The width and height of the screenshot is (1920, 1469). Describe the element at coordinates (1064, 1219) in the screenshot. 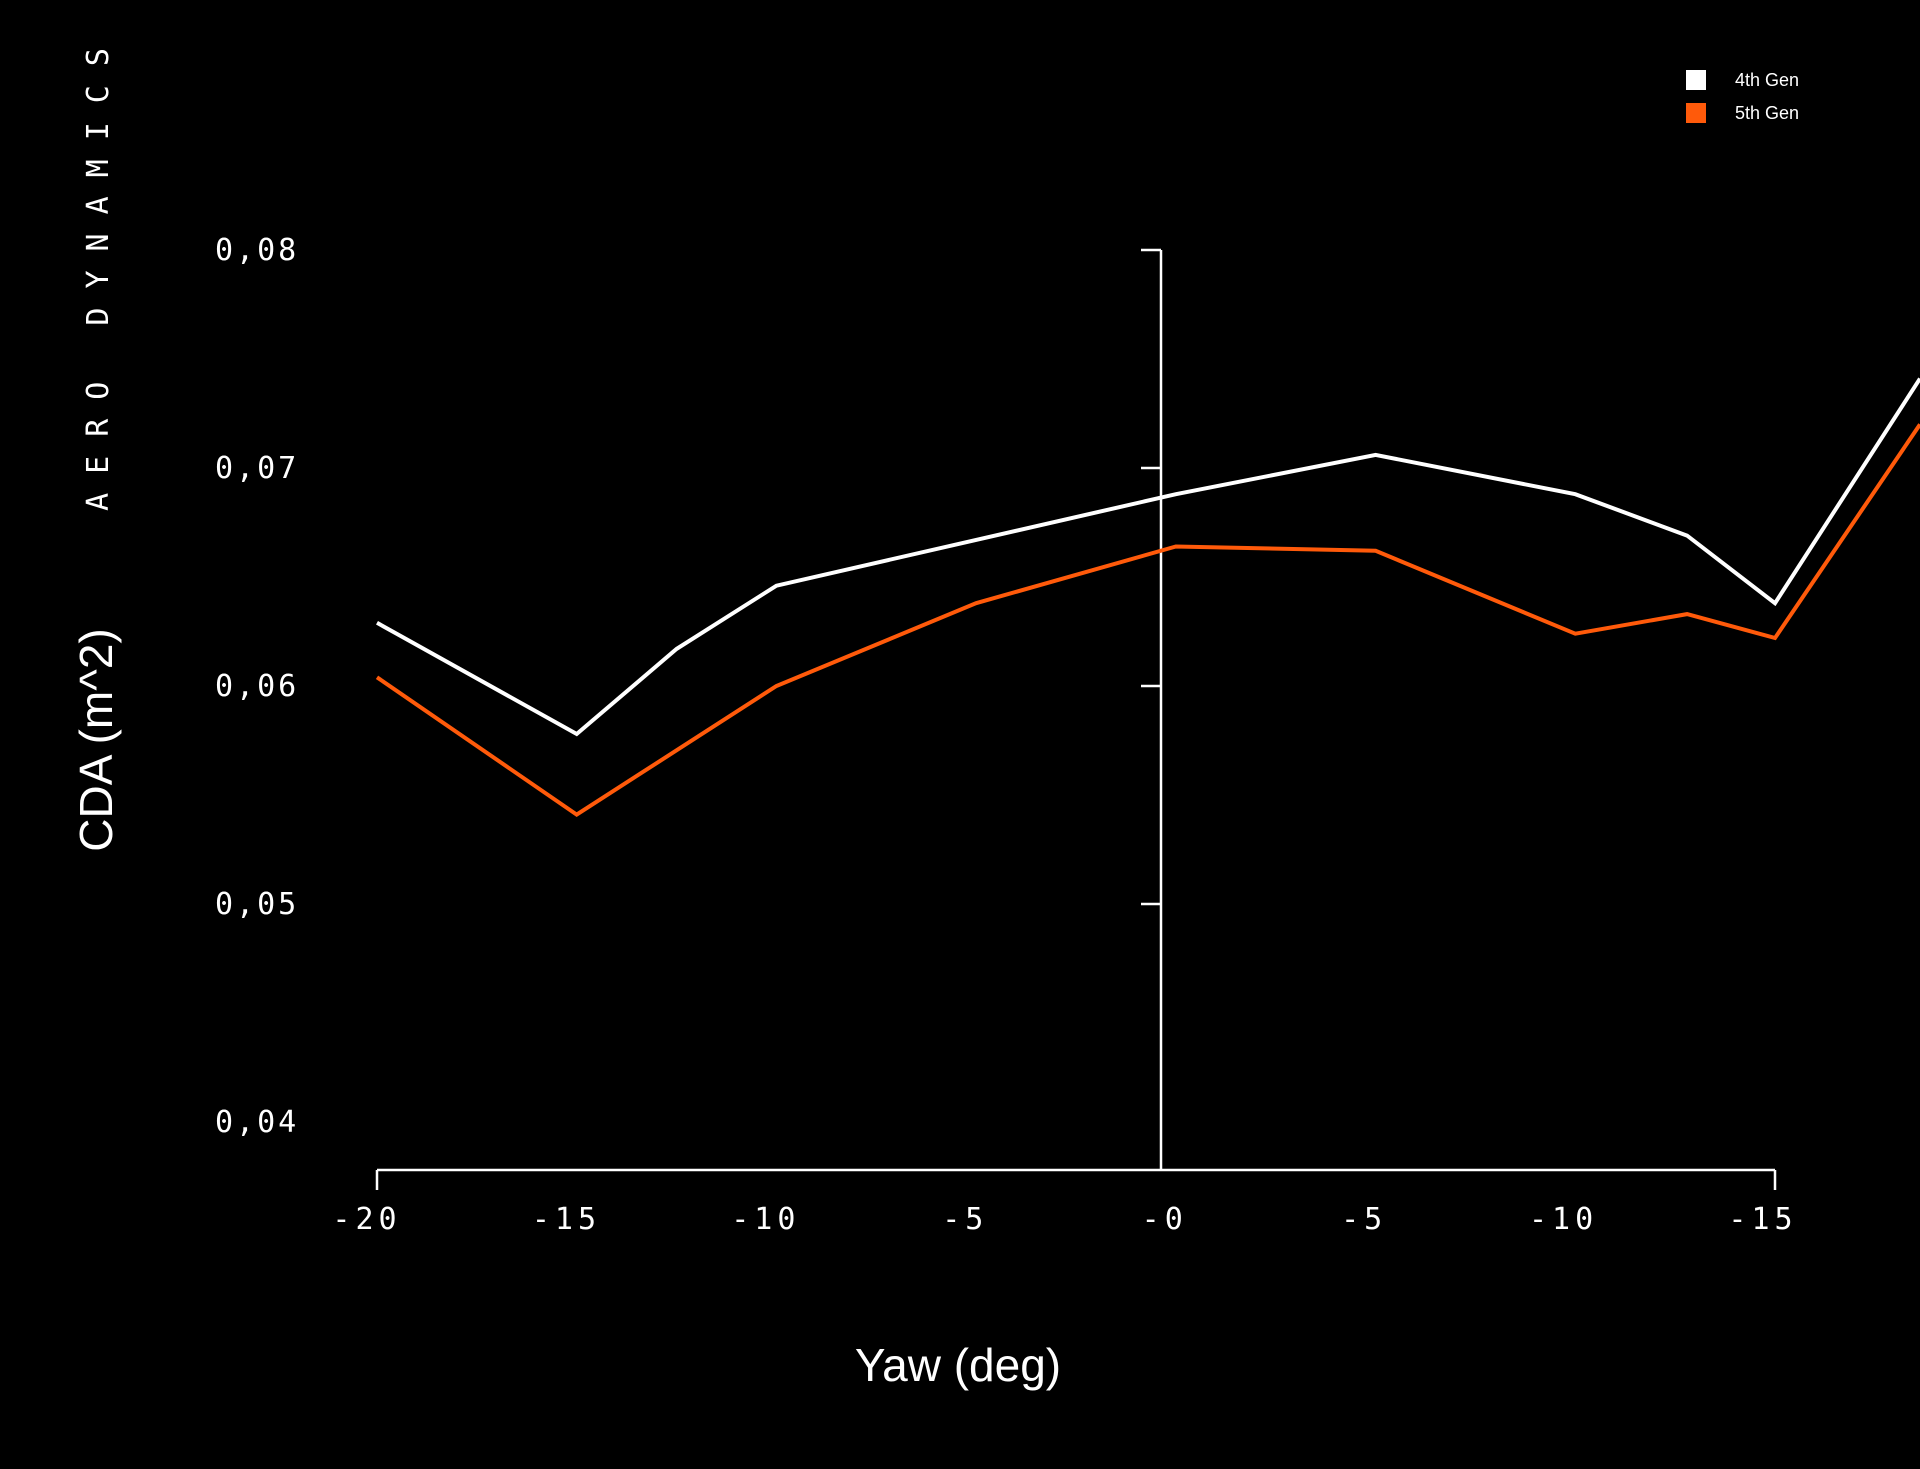

I see `x-ticks: -20 -15 -10 -5 -0 -5 -10 -15` at that location.